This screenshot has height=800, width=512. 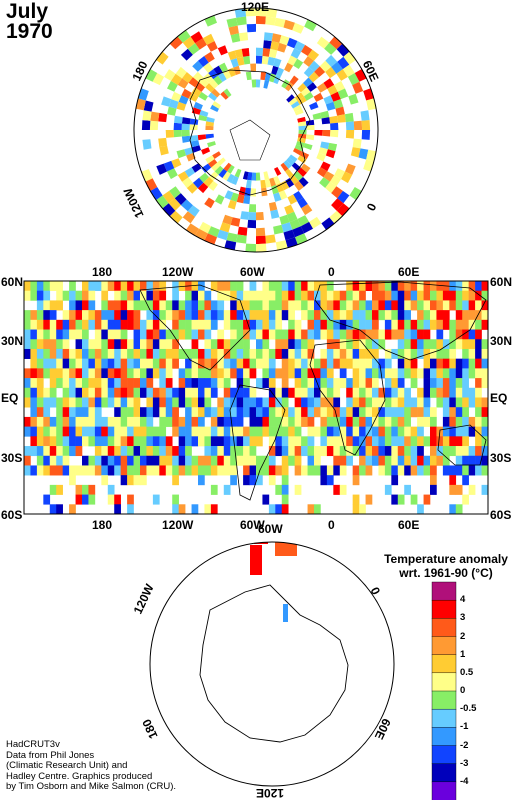 I want to click on south-america-outline, so click(x=257, y=442).